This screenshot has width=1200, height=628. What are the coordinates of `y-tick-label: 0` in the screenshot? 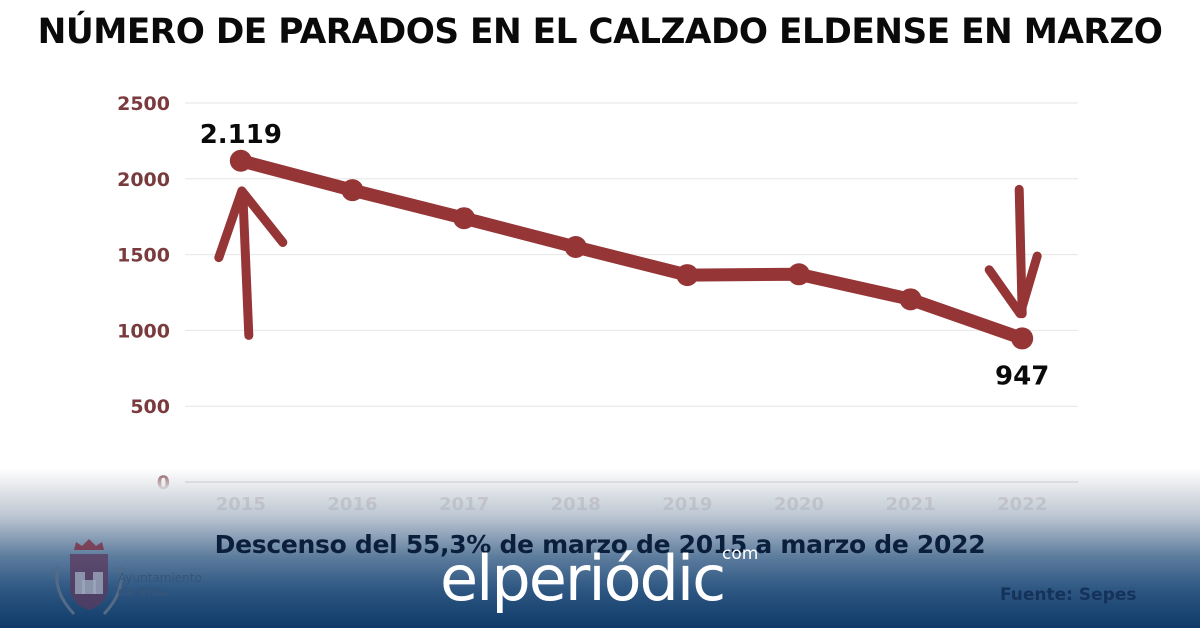 It's located at (163, 483).